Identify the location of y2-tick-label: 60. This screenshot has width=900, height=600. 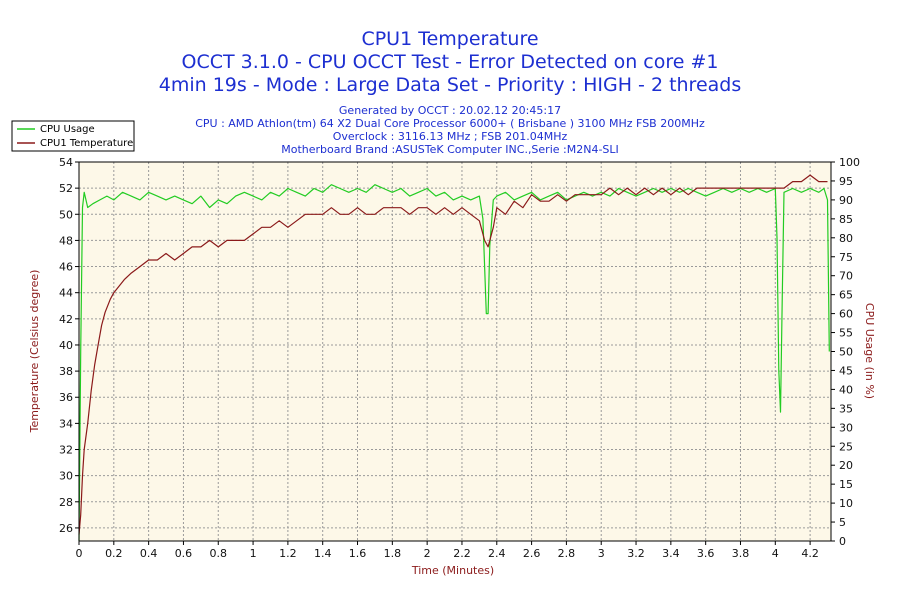
(846, 314).